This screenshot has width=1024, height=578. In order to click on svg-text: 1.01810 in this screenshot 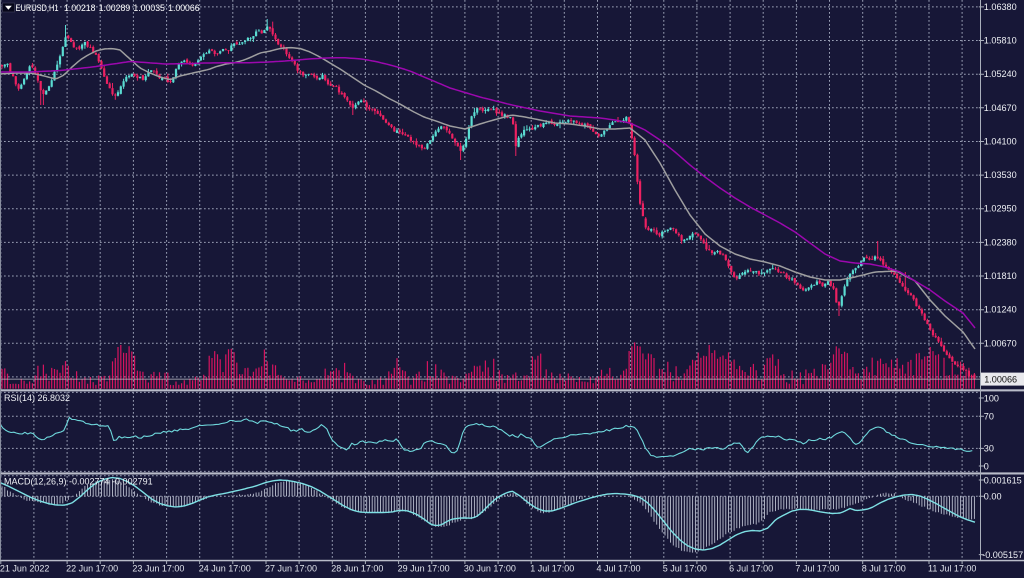, I will do `click(1000, 276)`.